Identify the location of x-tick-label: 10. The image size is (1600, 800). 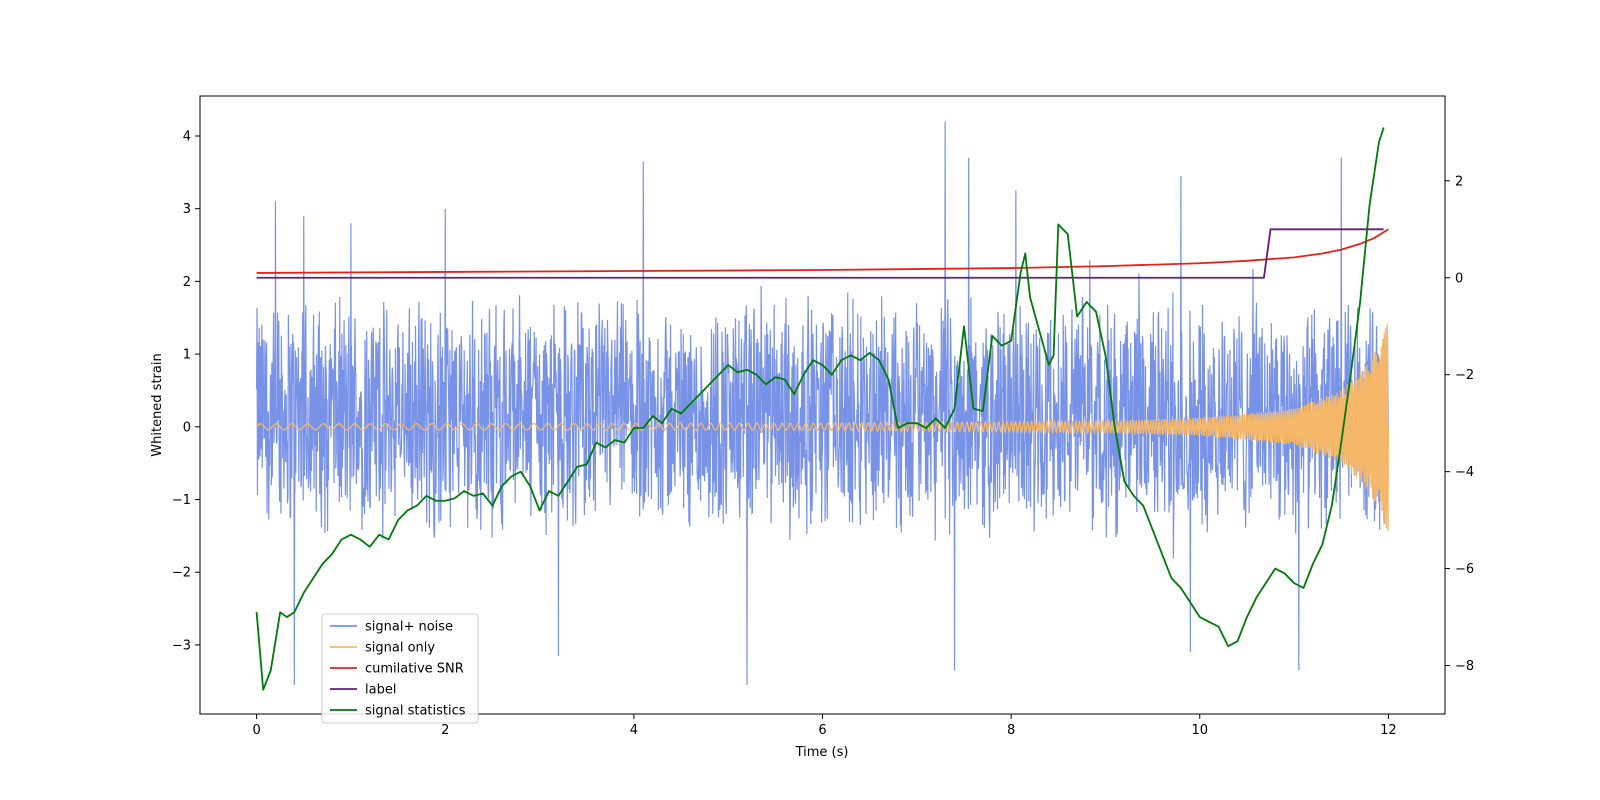
(1199, 730).